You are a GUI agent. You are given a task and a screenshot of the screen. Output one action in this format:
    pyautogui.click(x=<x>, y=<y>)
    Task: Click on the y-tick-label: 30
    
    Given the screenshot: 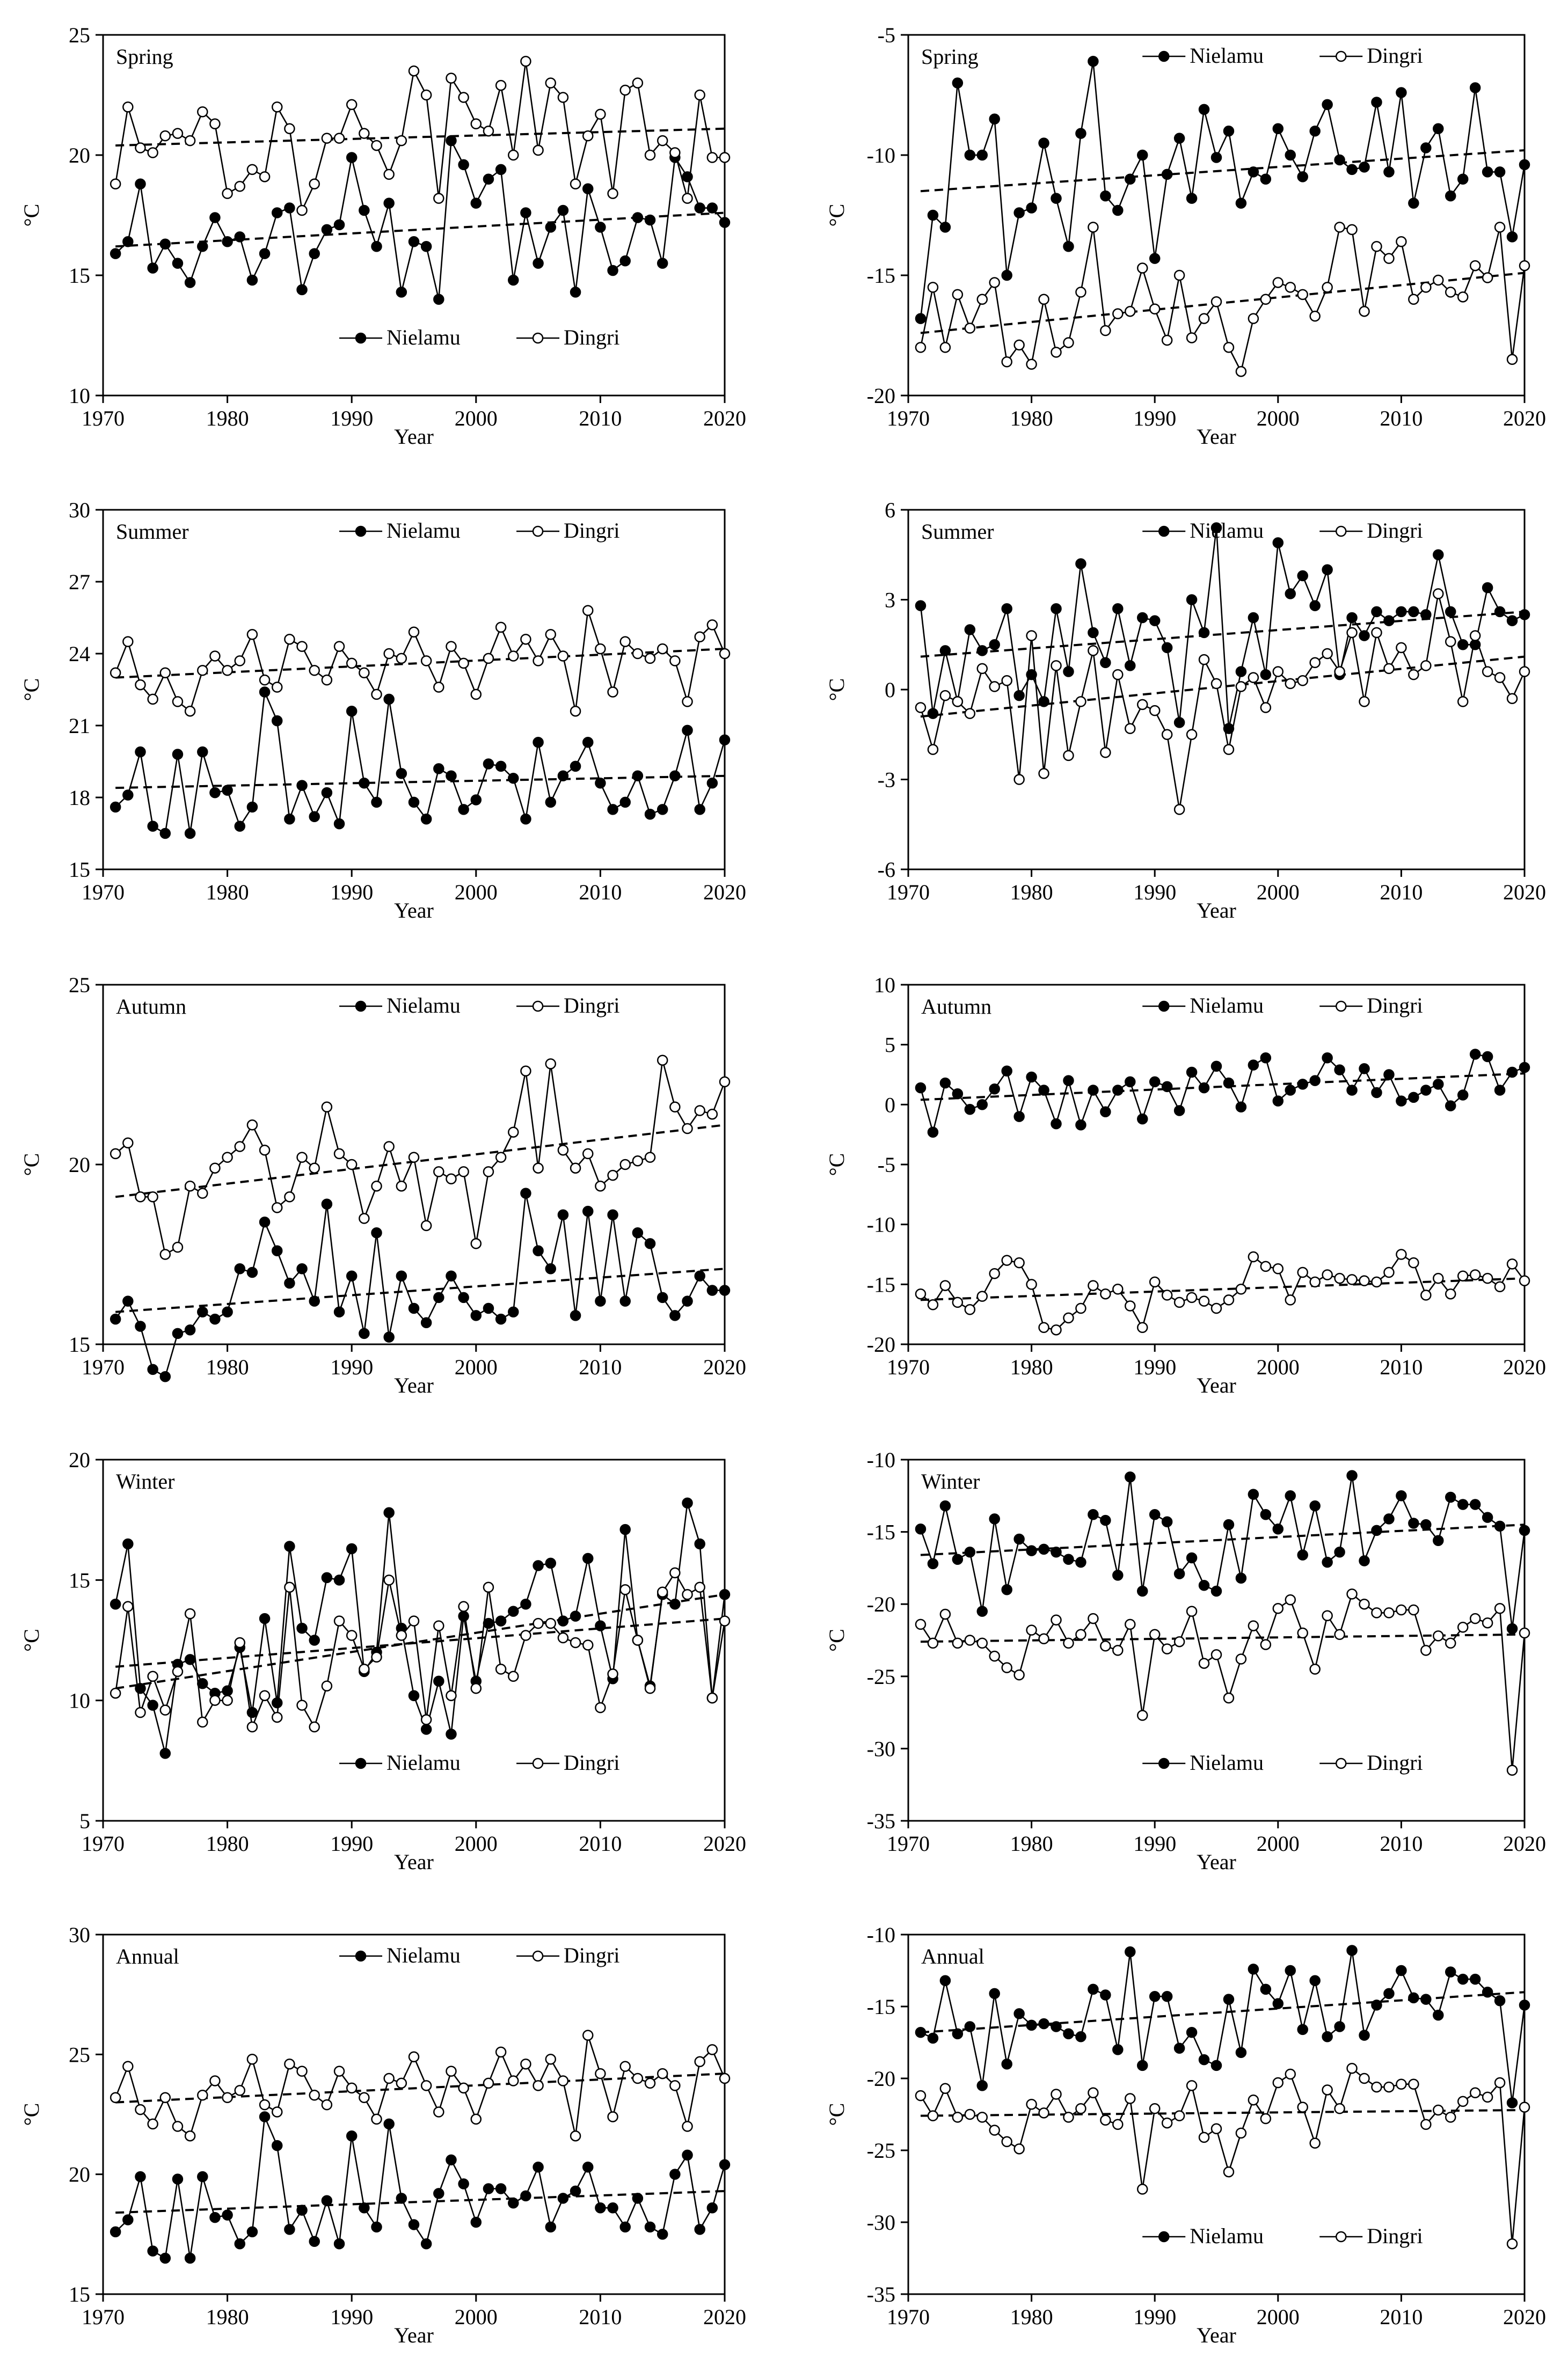 What is the action you would take?
    pyautogui.click(x=79, y=510)
    